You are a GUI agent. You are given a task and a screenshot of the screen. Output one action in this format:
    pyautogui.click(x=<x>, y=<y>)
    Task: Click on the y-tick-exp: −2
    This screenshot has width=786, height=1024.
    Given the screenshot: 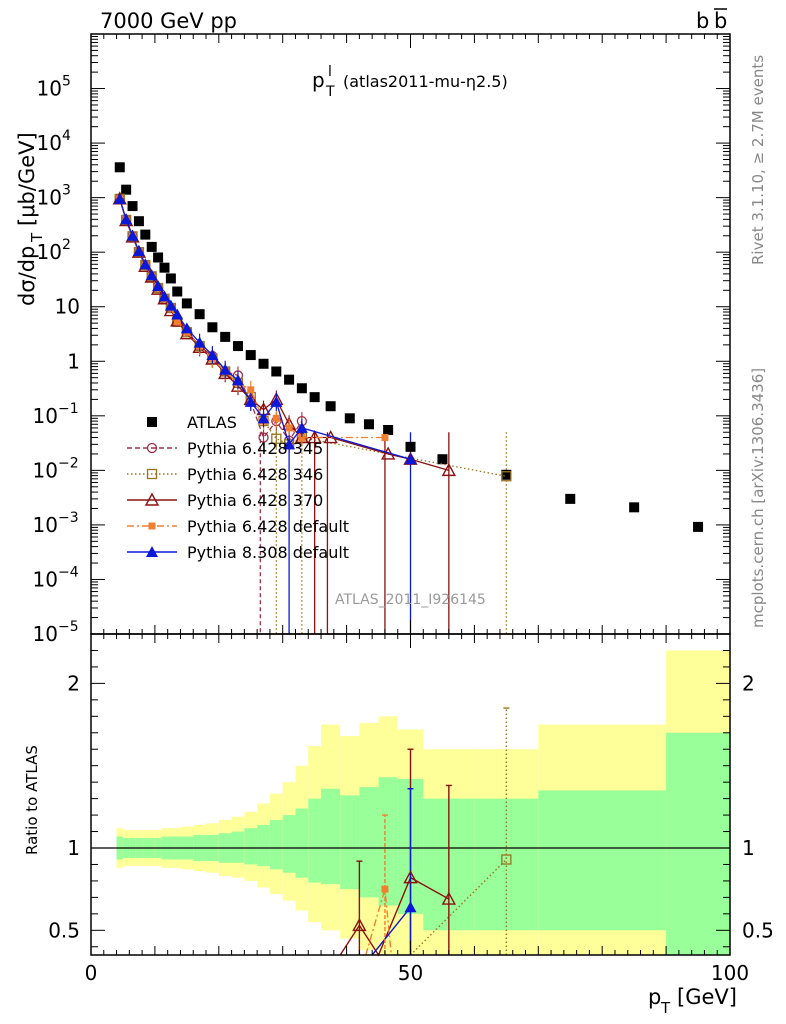 What is the action you would take?
    pyautogui.click(x=68, y=463)
    